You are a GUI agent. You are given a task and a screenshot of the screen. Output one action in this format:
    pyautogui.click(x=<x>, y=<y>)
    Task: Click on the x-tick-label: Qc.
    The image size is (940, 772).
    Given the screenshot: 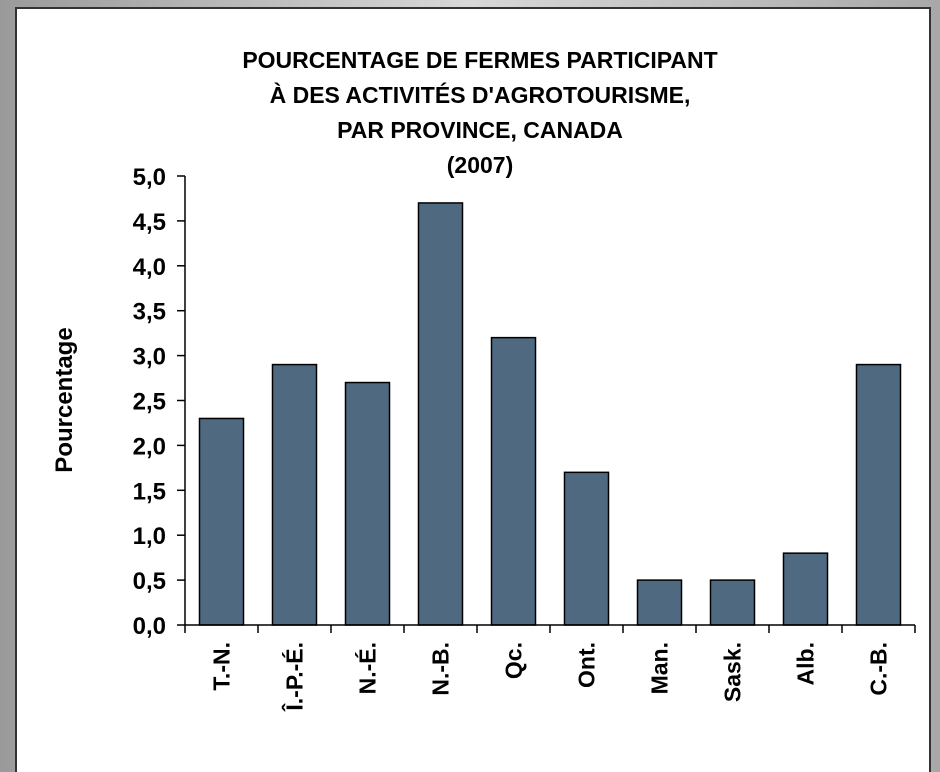 What is the action you would take?
    pyautogui.click(x=514, y=660)
    